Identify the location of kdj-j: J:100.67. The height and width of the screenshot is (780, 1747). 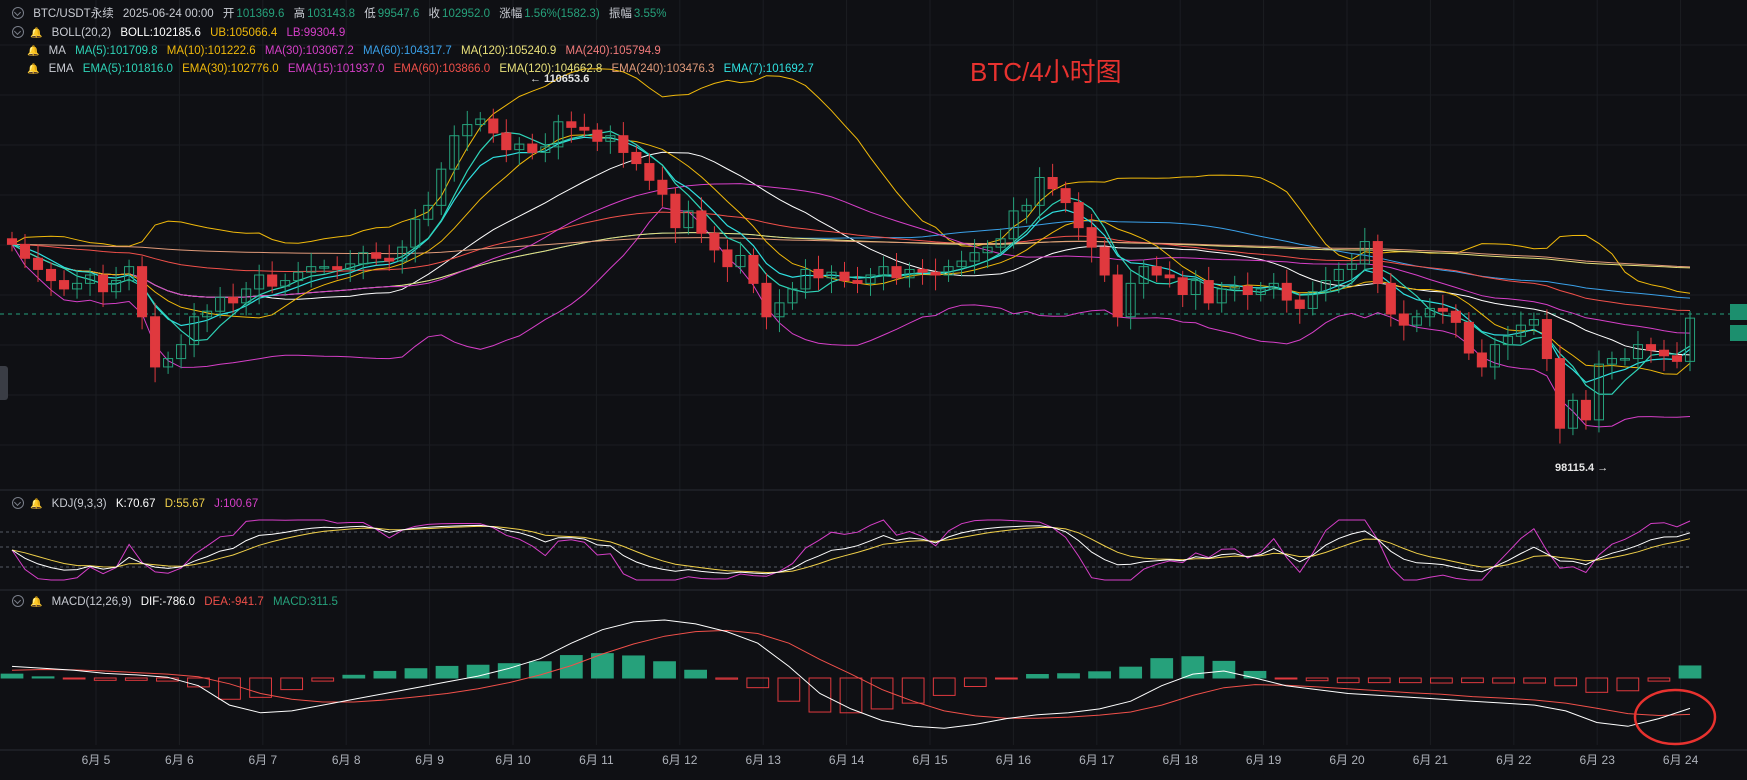
(236, 504).